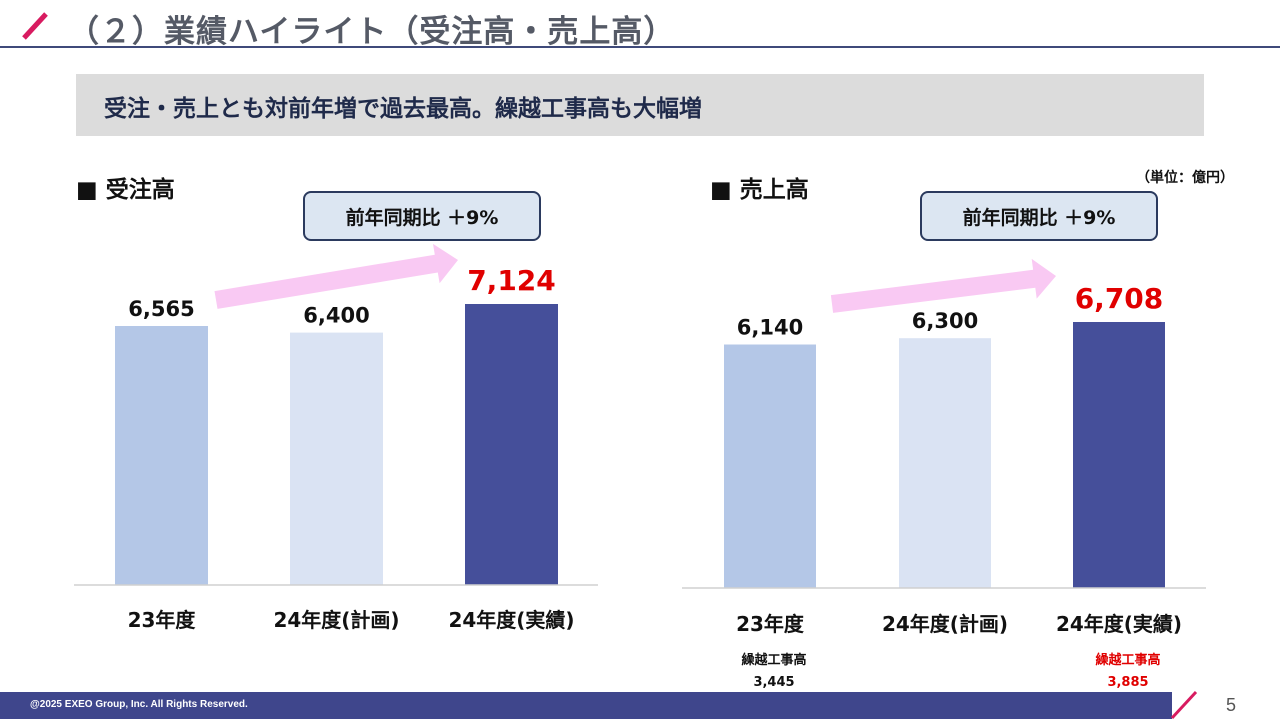 This screenshot has height=719, width=1280. What do you see at coordinates (770, 624) in the screenshot?
I see `sales-category-label-0: 23年度` at bounding box center [770, 624].